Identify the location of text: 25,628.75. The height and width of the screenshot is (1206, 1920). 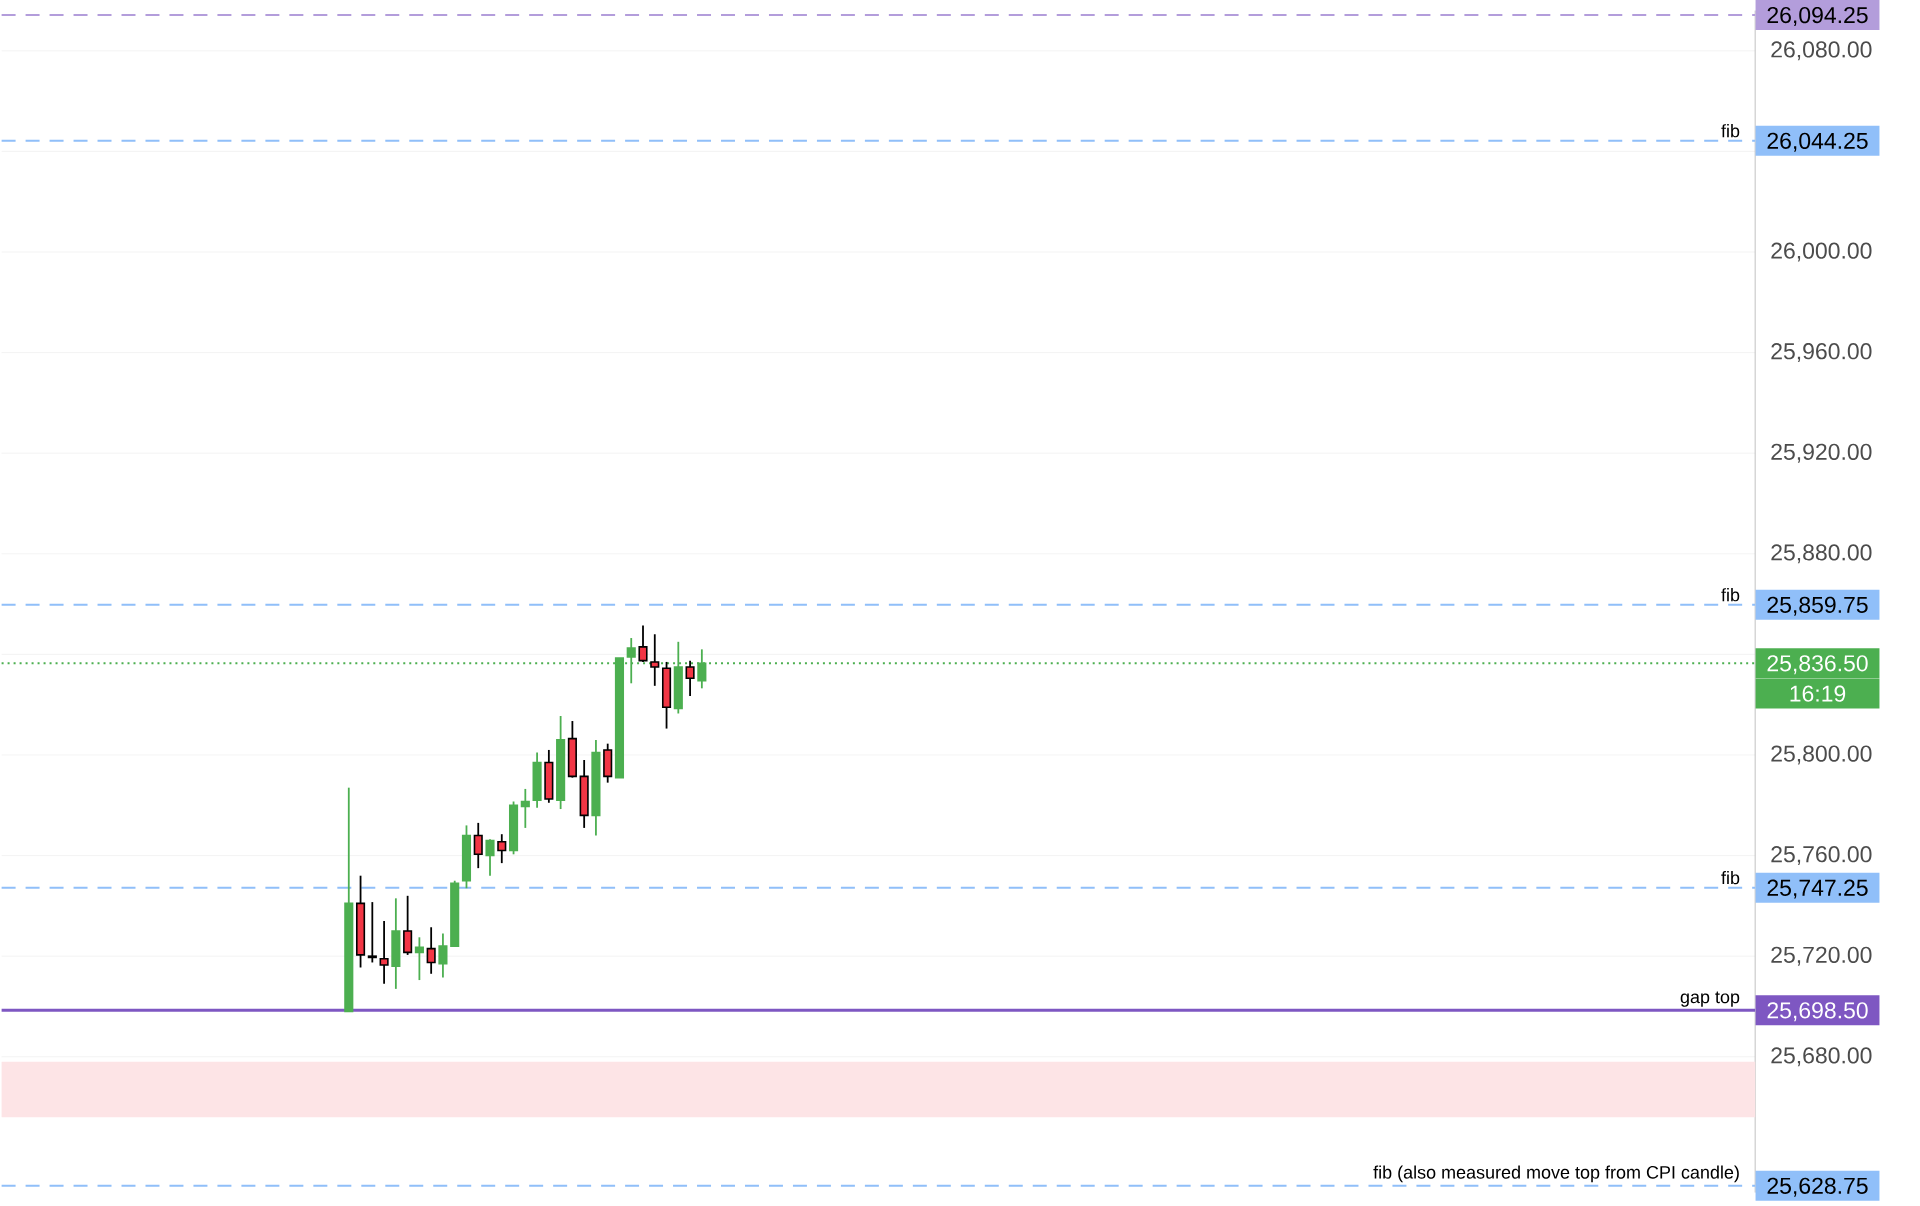
(1817, 1187).